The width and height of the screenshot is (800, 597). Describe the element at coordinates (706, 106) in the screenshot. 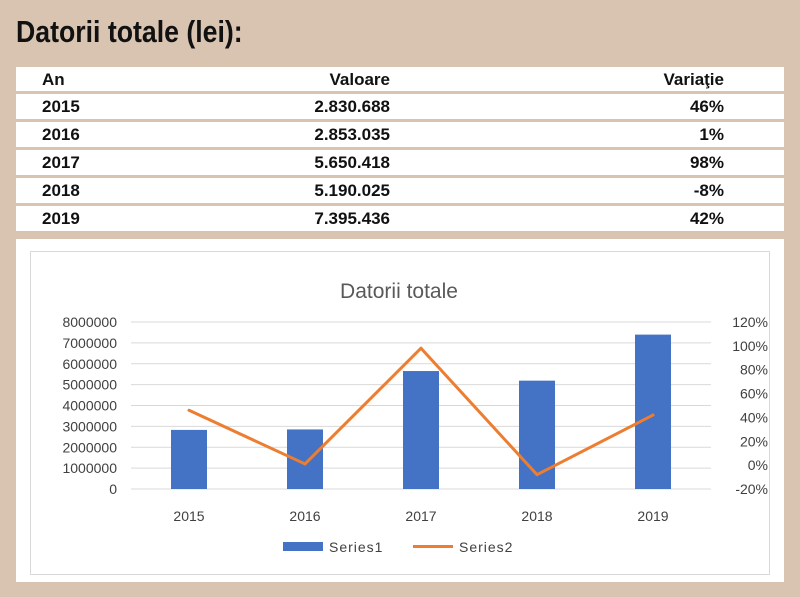

I see `cell-variation: 46%` at that location.